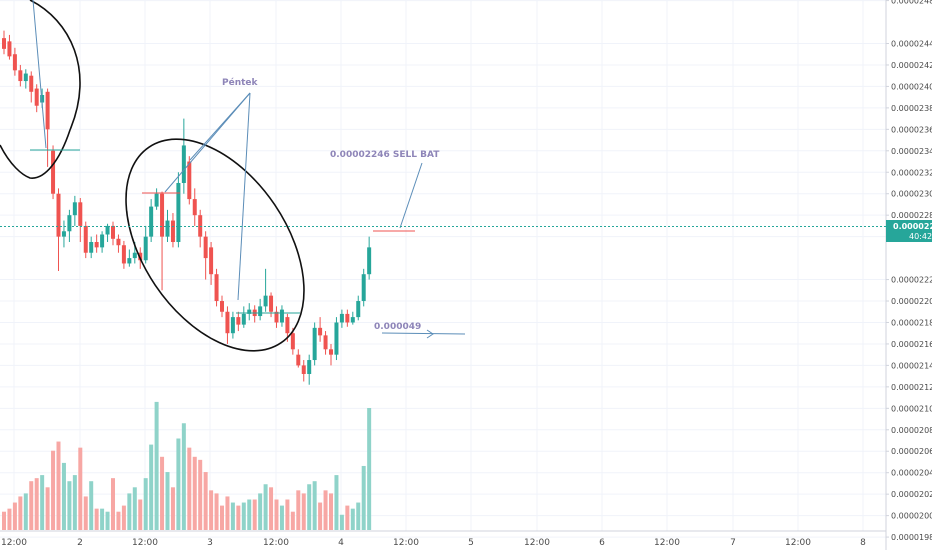 This screenshot has width=932, height=550. I want to click on current-price-badge, so click(909, 231).